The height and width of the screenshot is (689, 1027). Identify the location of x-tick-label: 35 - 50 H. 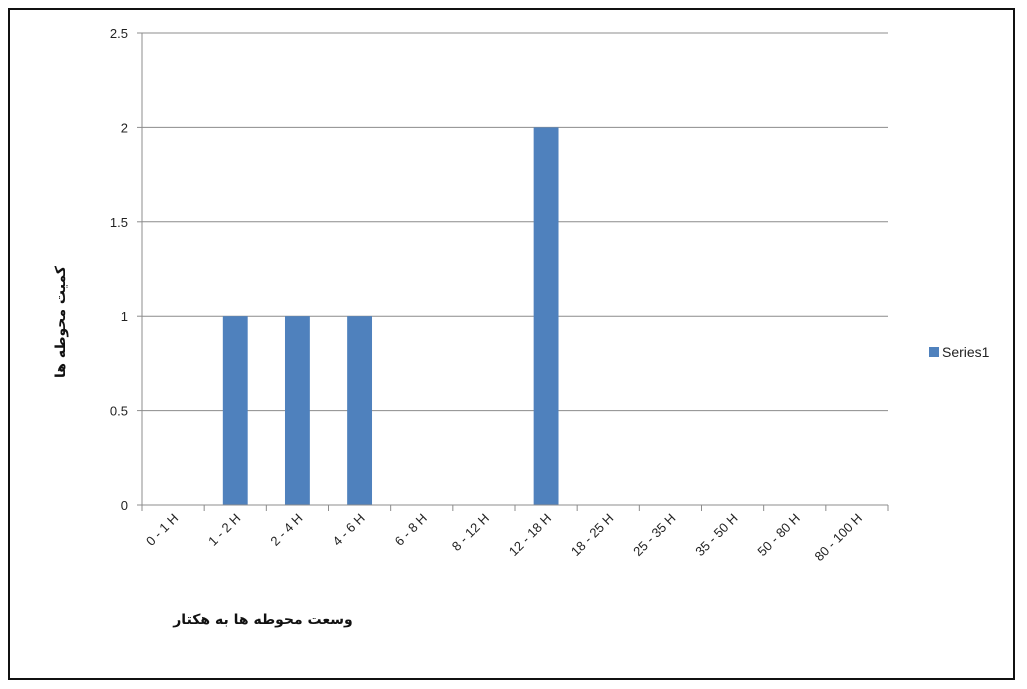
(716, 535).